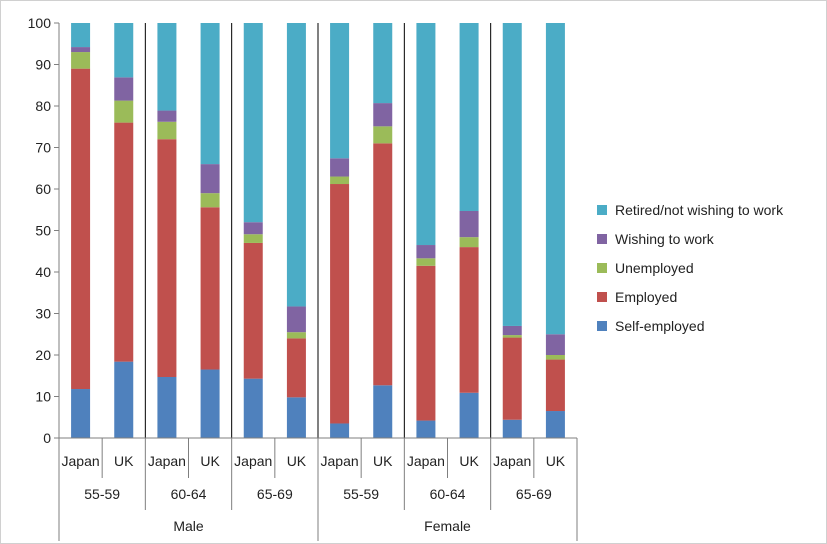  I want to click on x-tick-label-gender: Female, so click(447, 526).